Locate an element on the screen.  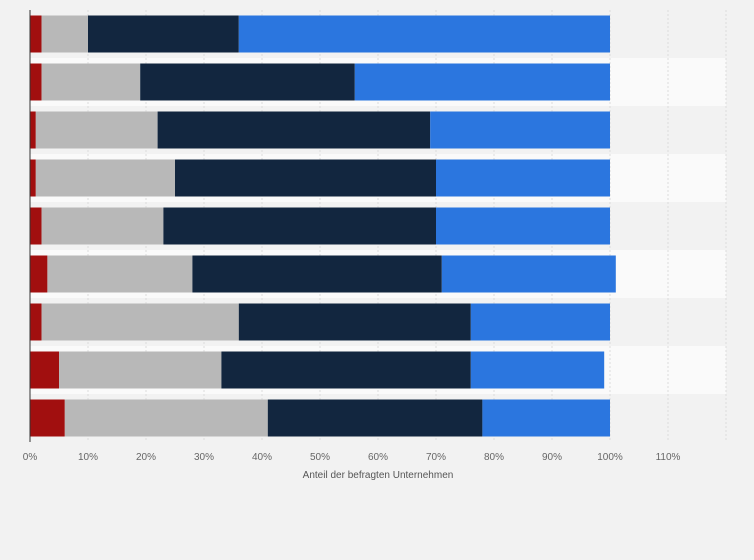
x-tick-label: 20% is located at coordinates (146, 457).